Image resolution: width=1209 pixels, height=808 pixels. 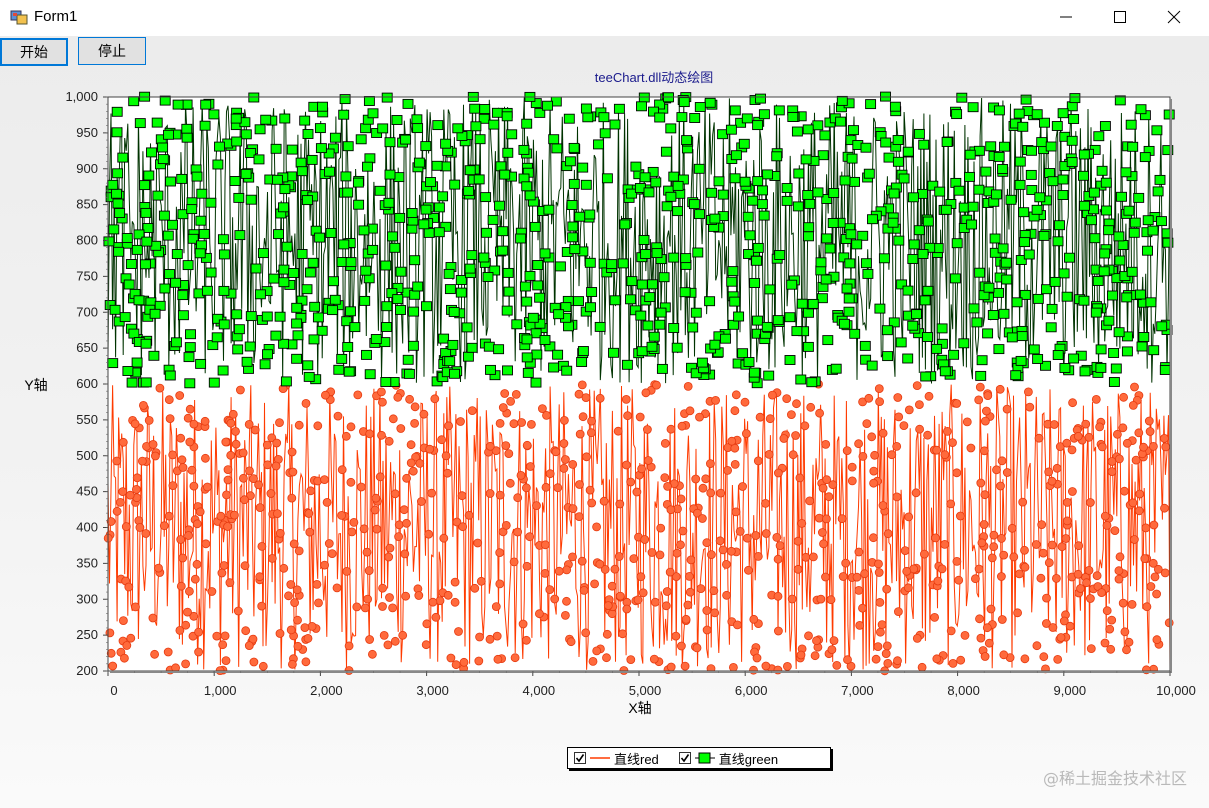 I want to click on minimize-button, so click(x=1066, y=17).